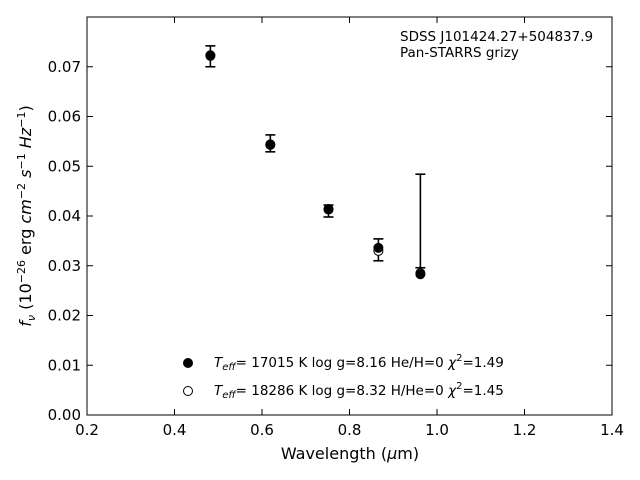  I want to click on x-tick-label: 0.4, so click(175, 430).